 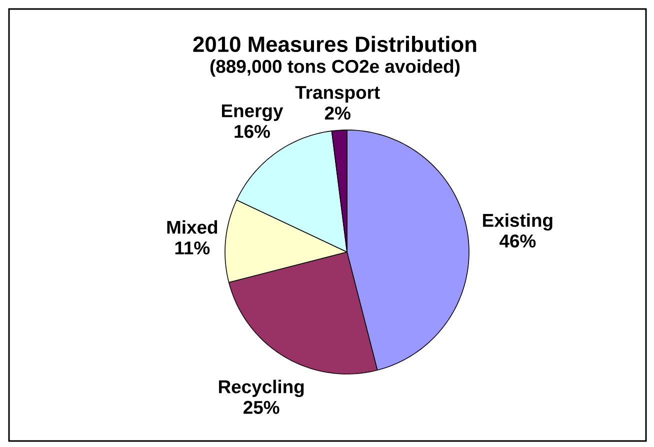 I want to click on data-label: 16%, so click(x=252, y=131).